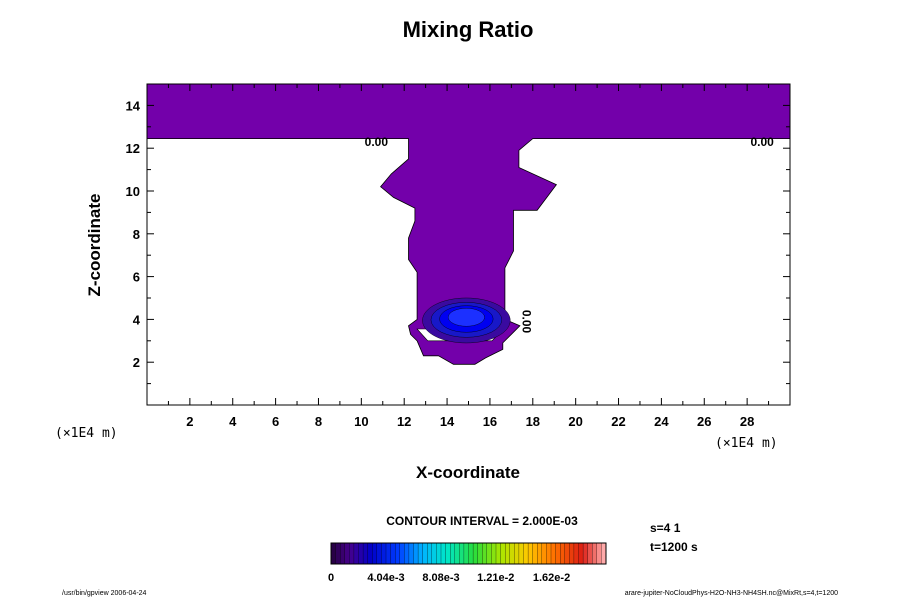  I want to click on x-axis-label: X-coordinate, so click(468, 472).